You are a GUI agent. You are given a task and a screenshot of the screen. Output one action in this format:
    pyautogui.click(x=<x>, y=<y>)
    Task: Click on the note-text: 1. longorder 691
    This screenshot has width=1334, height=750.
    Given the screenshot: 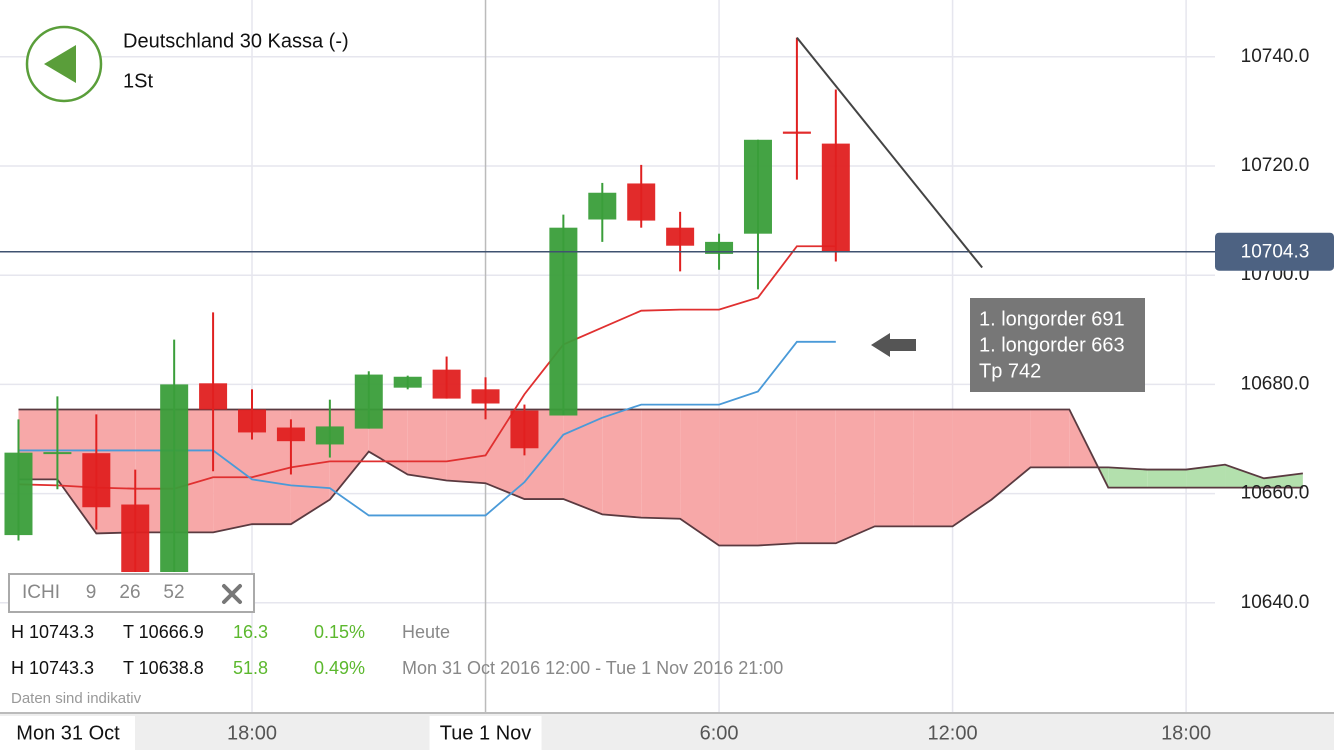 What is the action you would take?
    pyautogui.click(x=1052, y=319)
    